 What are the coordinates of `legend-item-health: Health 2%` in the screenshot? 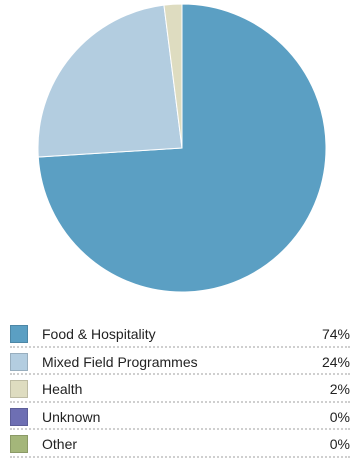 It's located at (180, 389).